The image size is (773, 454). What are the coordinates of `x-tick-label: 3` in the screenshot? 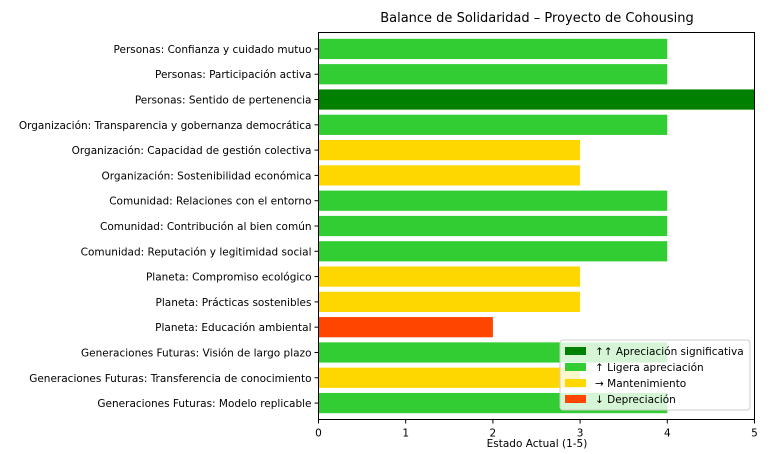 It's located at (580, 434).